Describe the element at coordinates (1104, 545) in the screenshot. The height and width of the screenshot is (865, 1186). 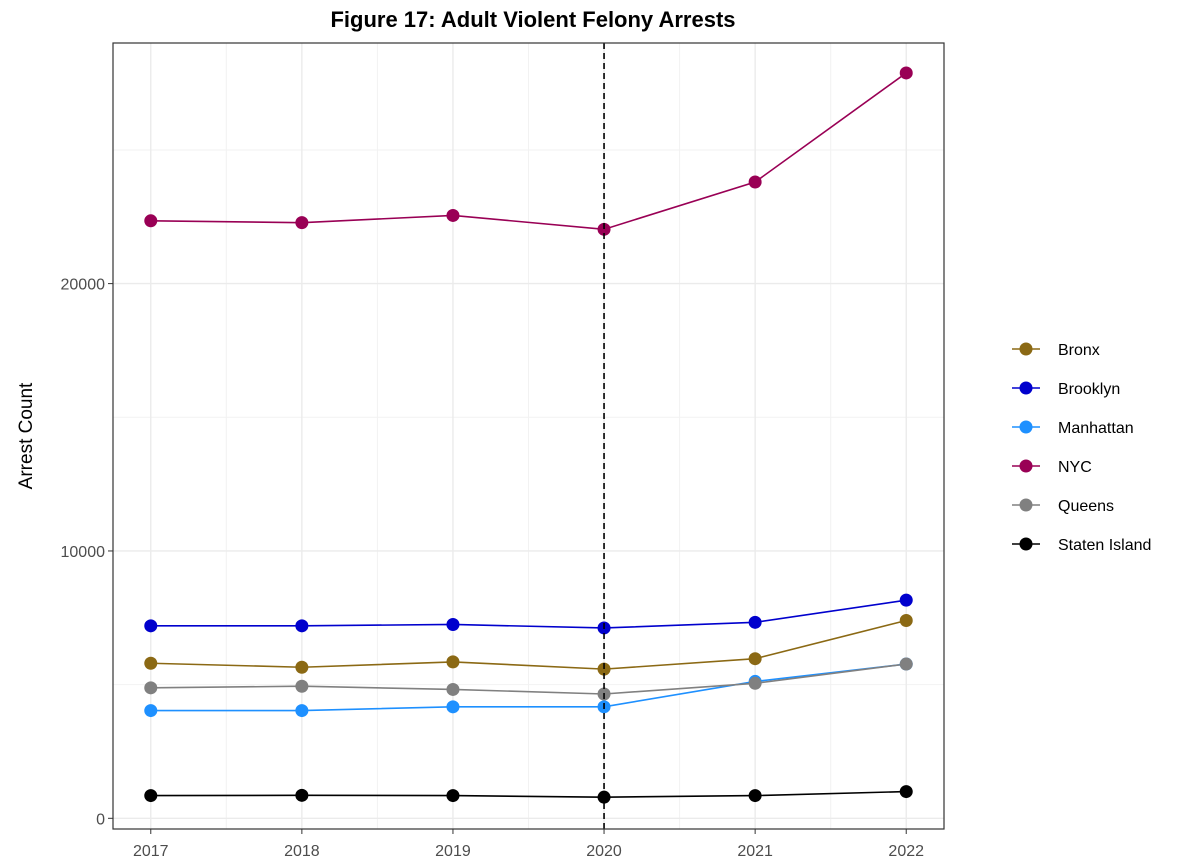
I see `legend-label: Staten Island` at that location.